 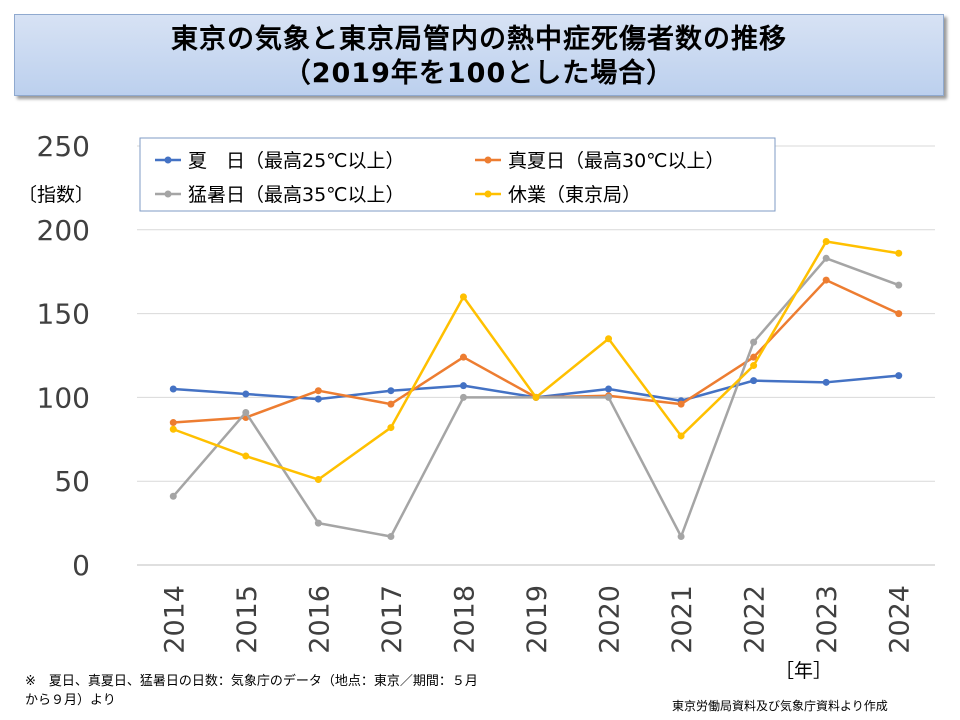 I want to click on y-tick-label: 50, so click(x=72, y=481).